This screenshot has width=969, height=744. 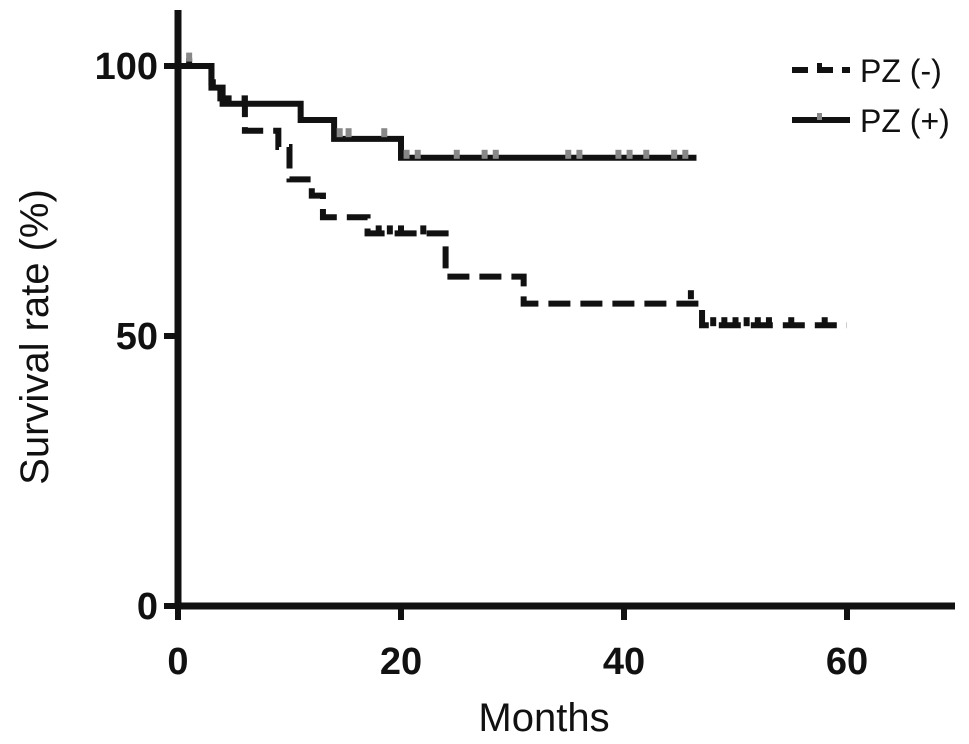 I want to click on x-tick-label: 60, so click(x=847, y=662).